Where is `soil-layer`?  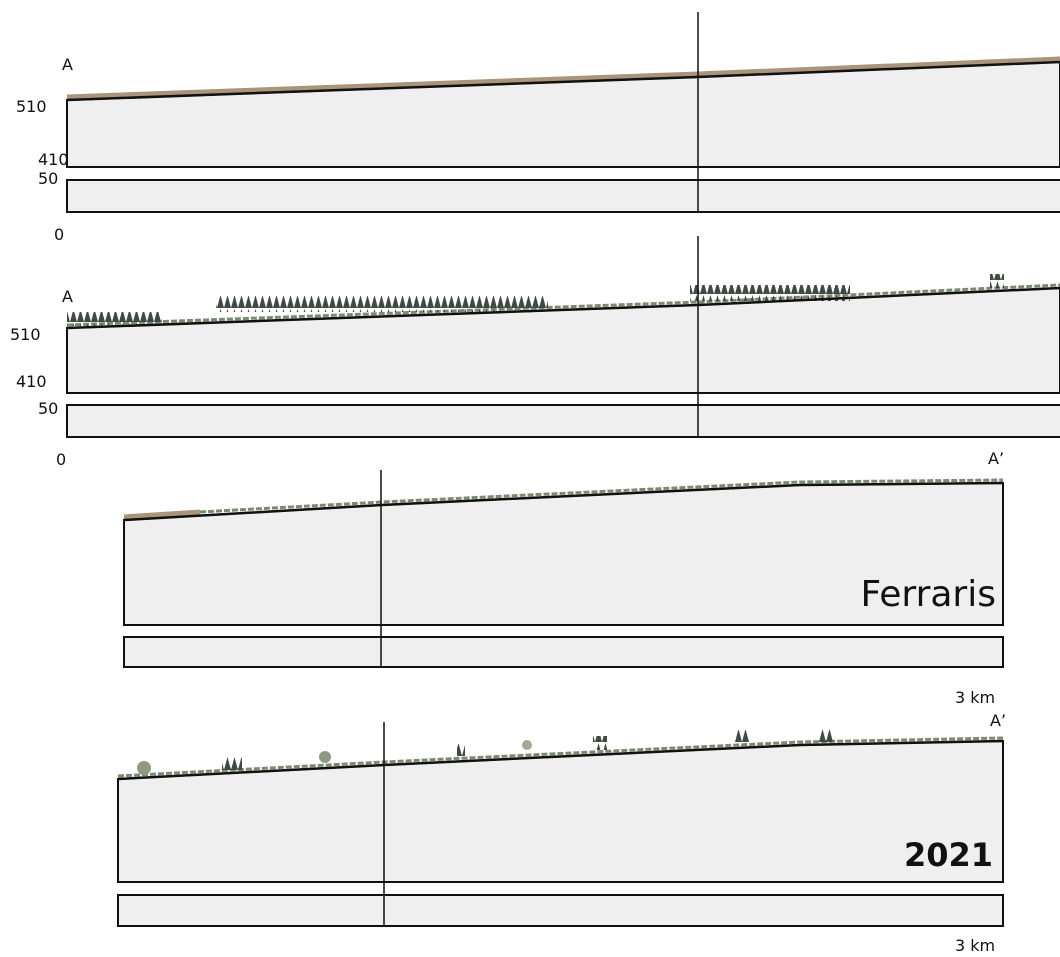
soil-layer is located at coordinates (162, 514).